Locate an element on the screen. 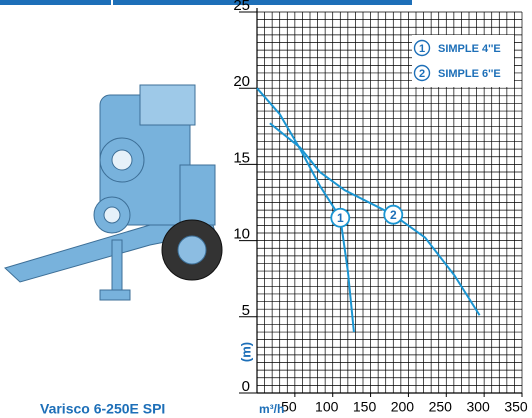  legend-marker-label: 2 is located at coordinates (422, 74).